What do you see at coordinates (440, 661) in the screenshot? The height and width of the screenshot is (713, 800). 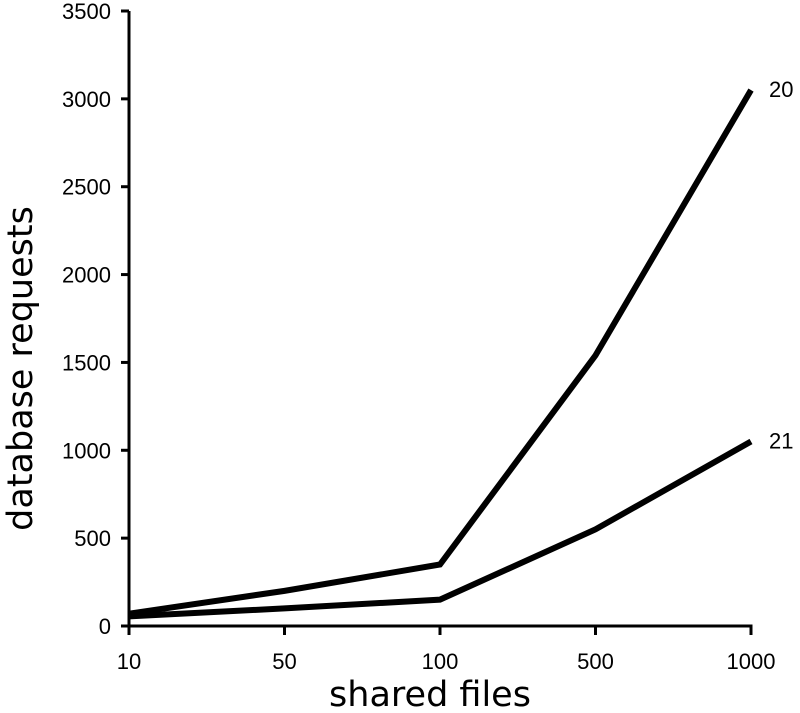 I see `x-tick-label: 100` at bounding box center [440, 661].